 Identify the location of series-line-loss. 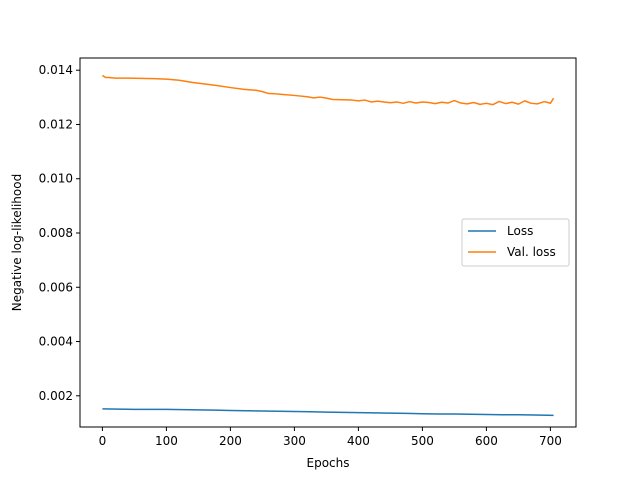
(328, 412).